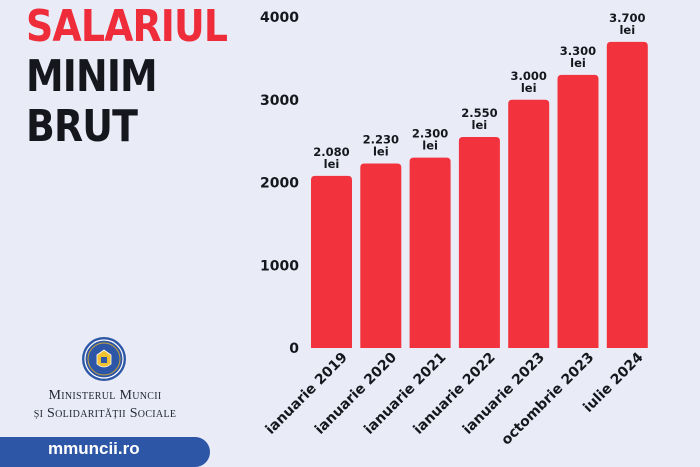  What do you see at coordinates (547, 399) in the screenshot?
I see `x-tick-label: octombrie 2023` at bounding box center [547, 399].